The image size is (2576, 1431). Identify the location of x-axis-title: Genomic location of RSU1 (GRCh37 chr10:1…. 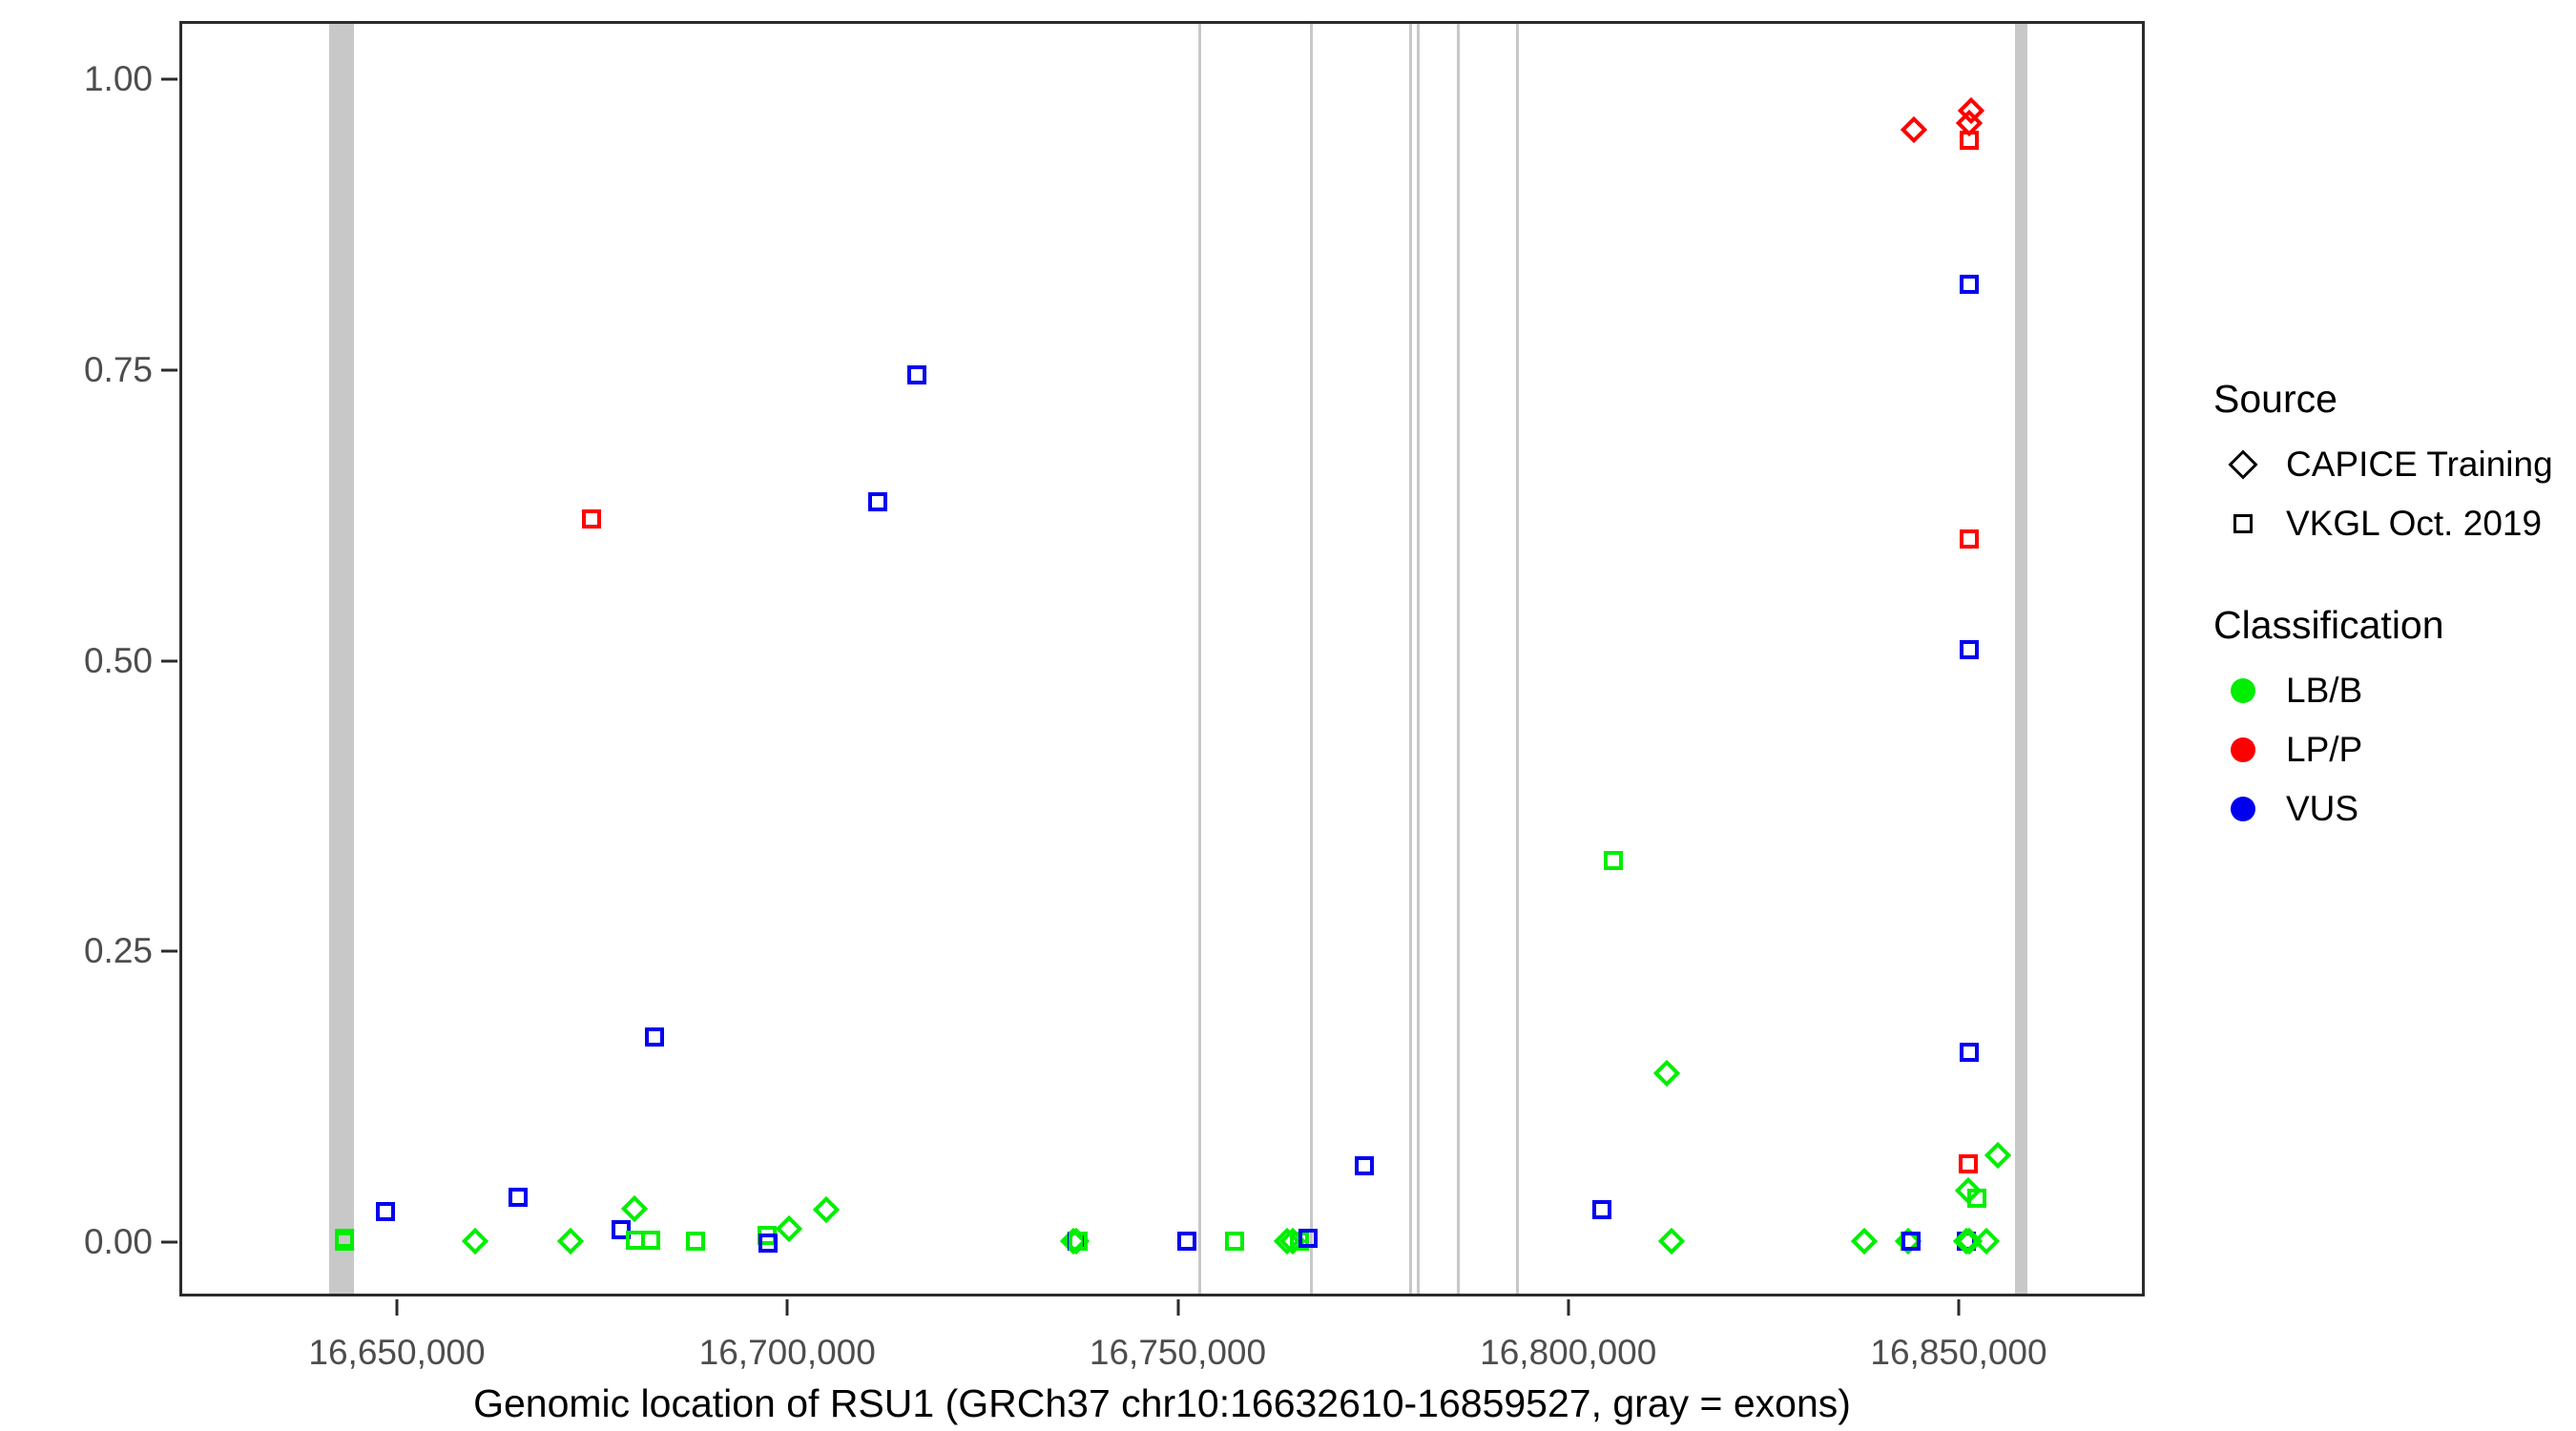
(1162, 1403).